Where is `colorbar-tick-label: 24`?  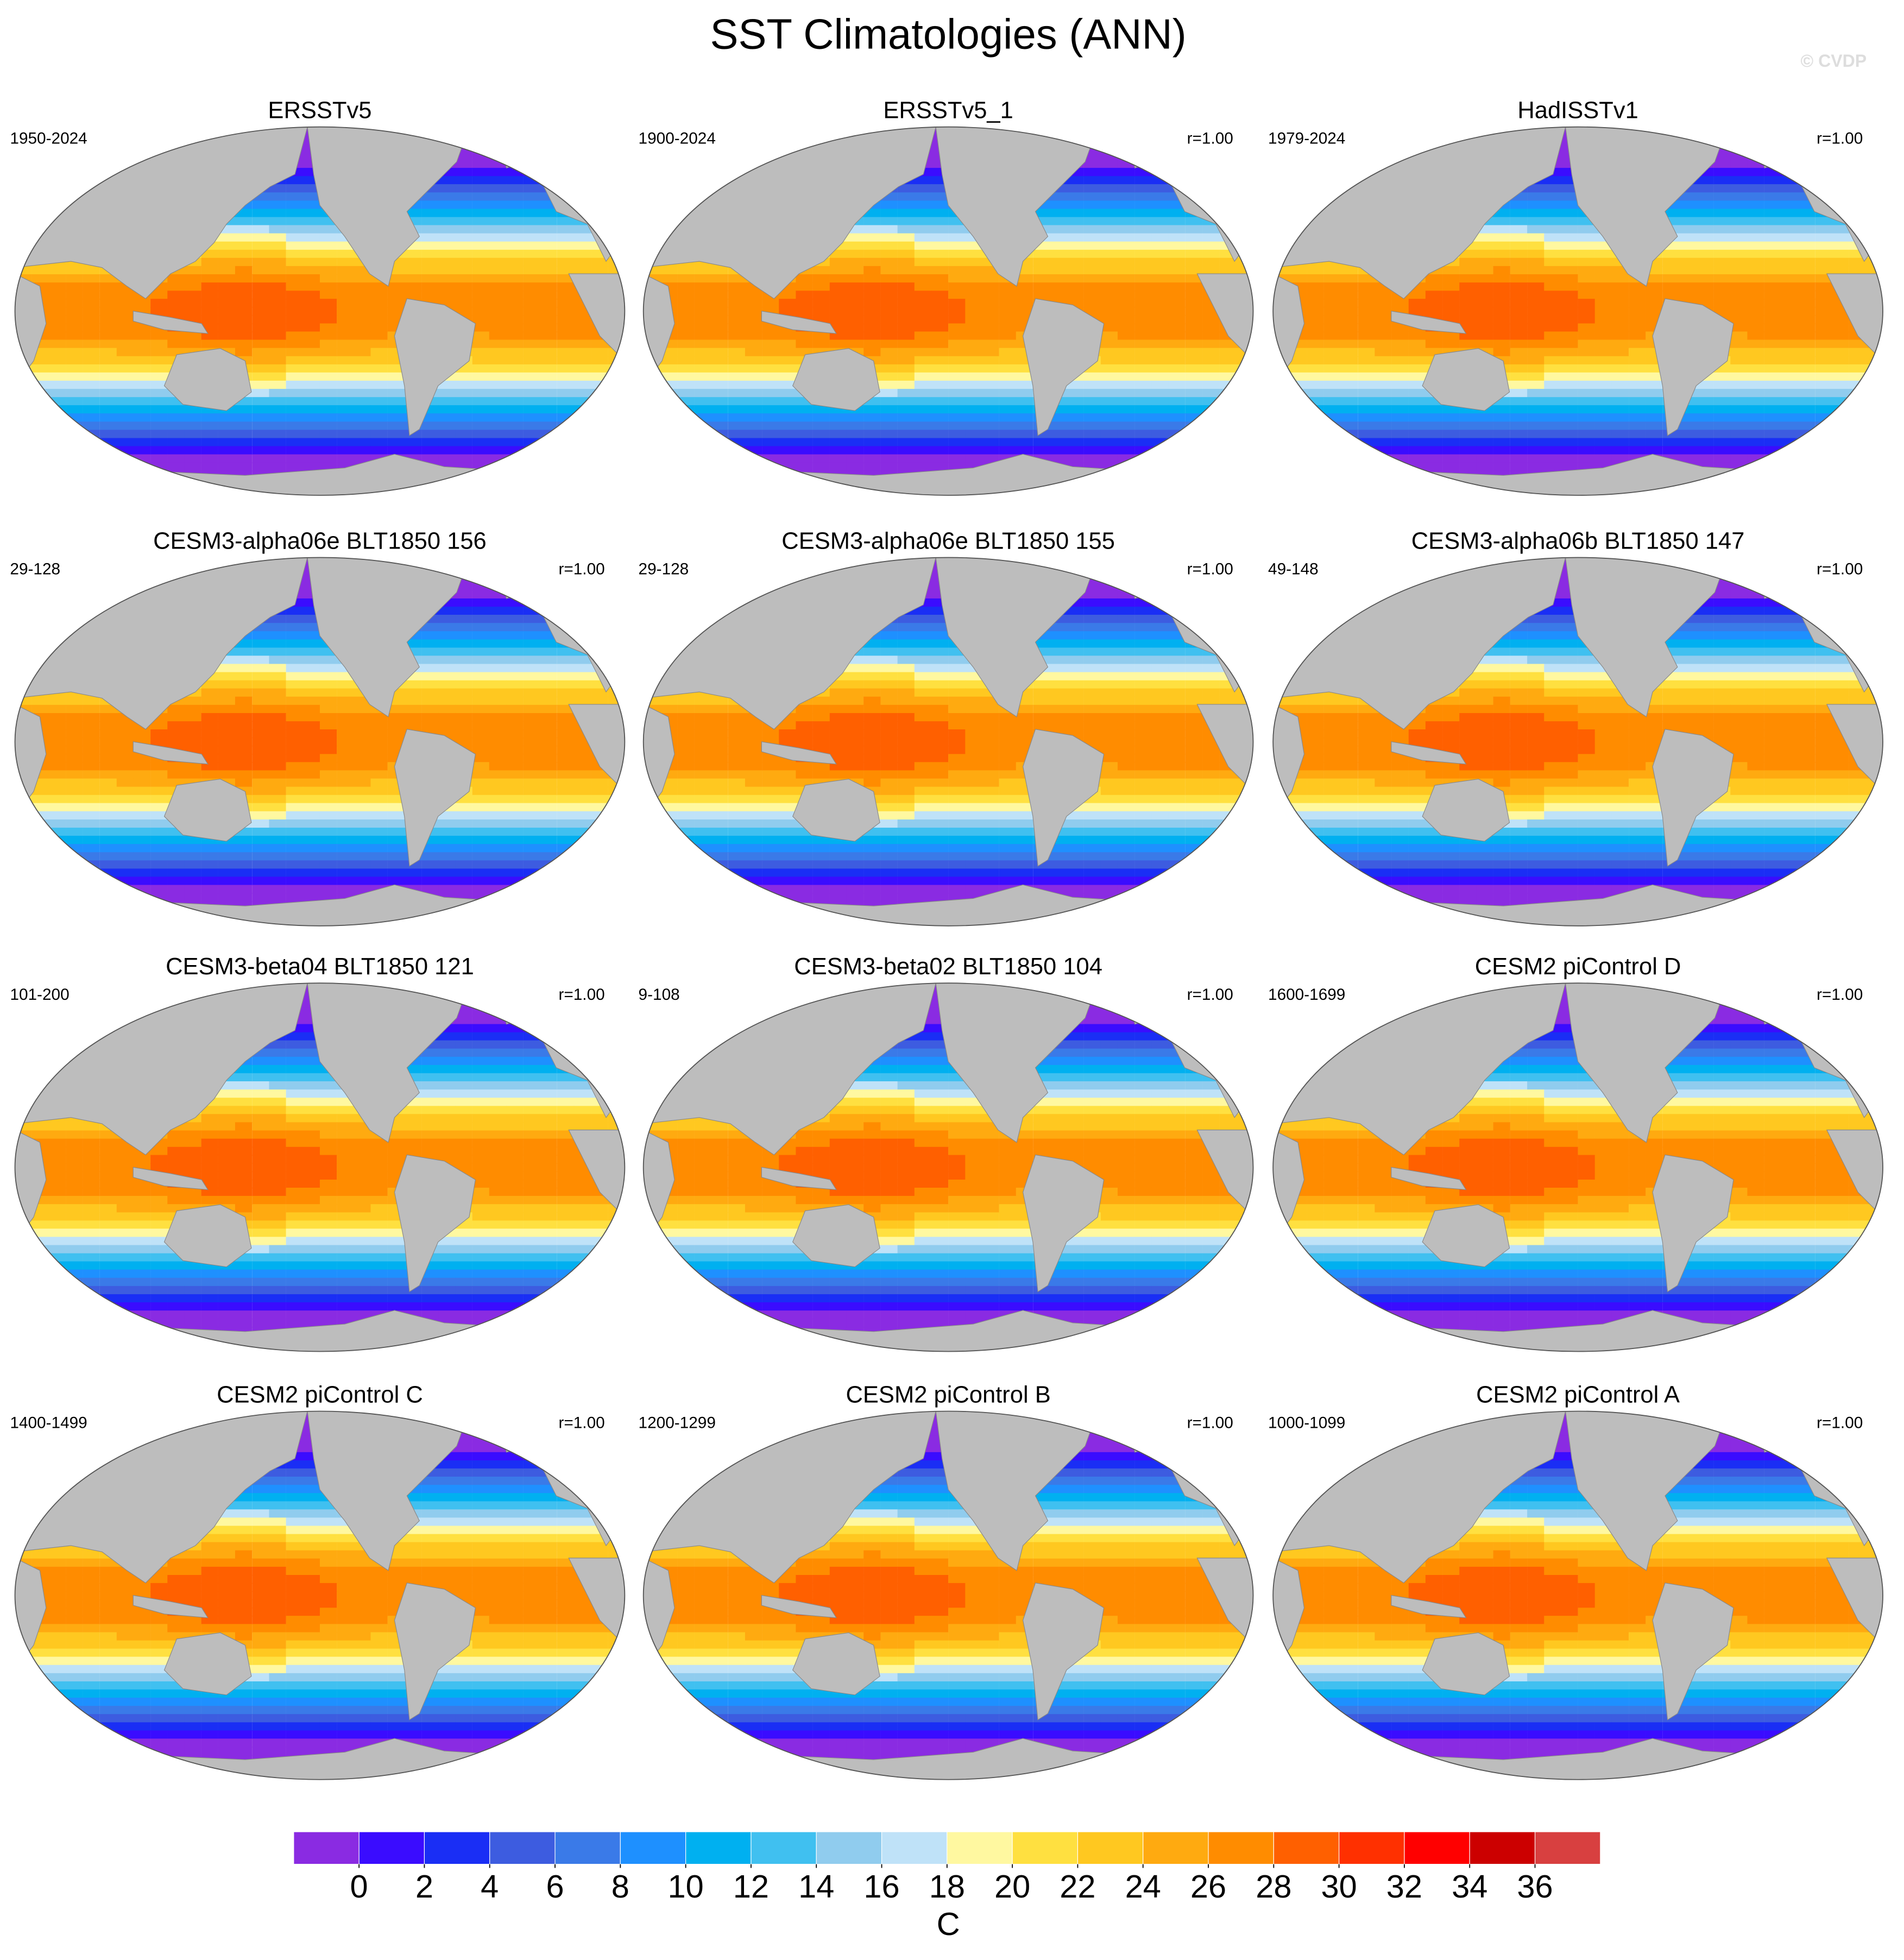 colorbar-tick-label: 24 is located at coordinates (1143, 1886).